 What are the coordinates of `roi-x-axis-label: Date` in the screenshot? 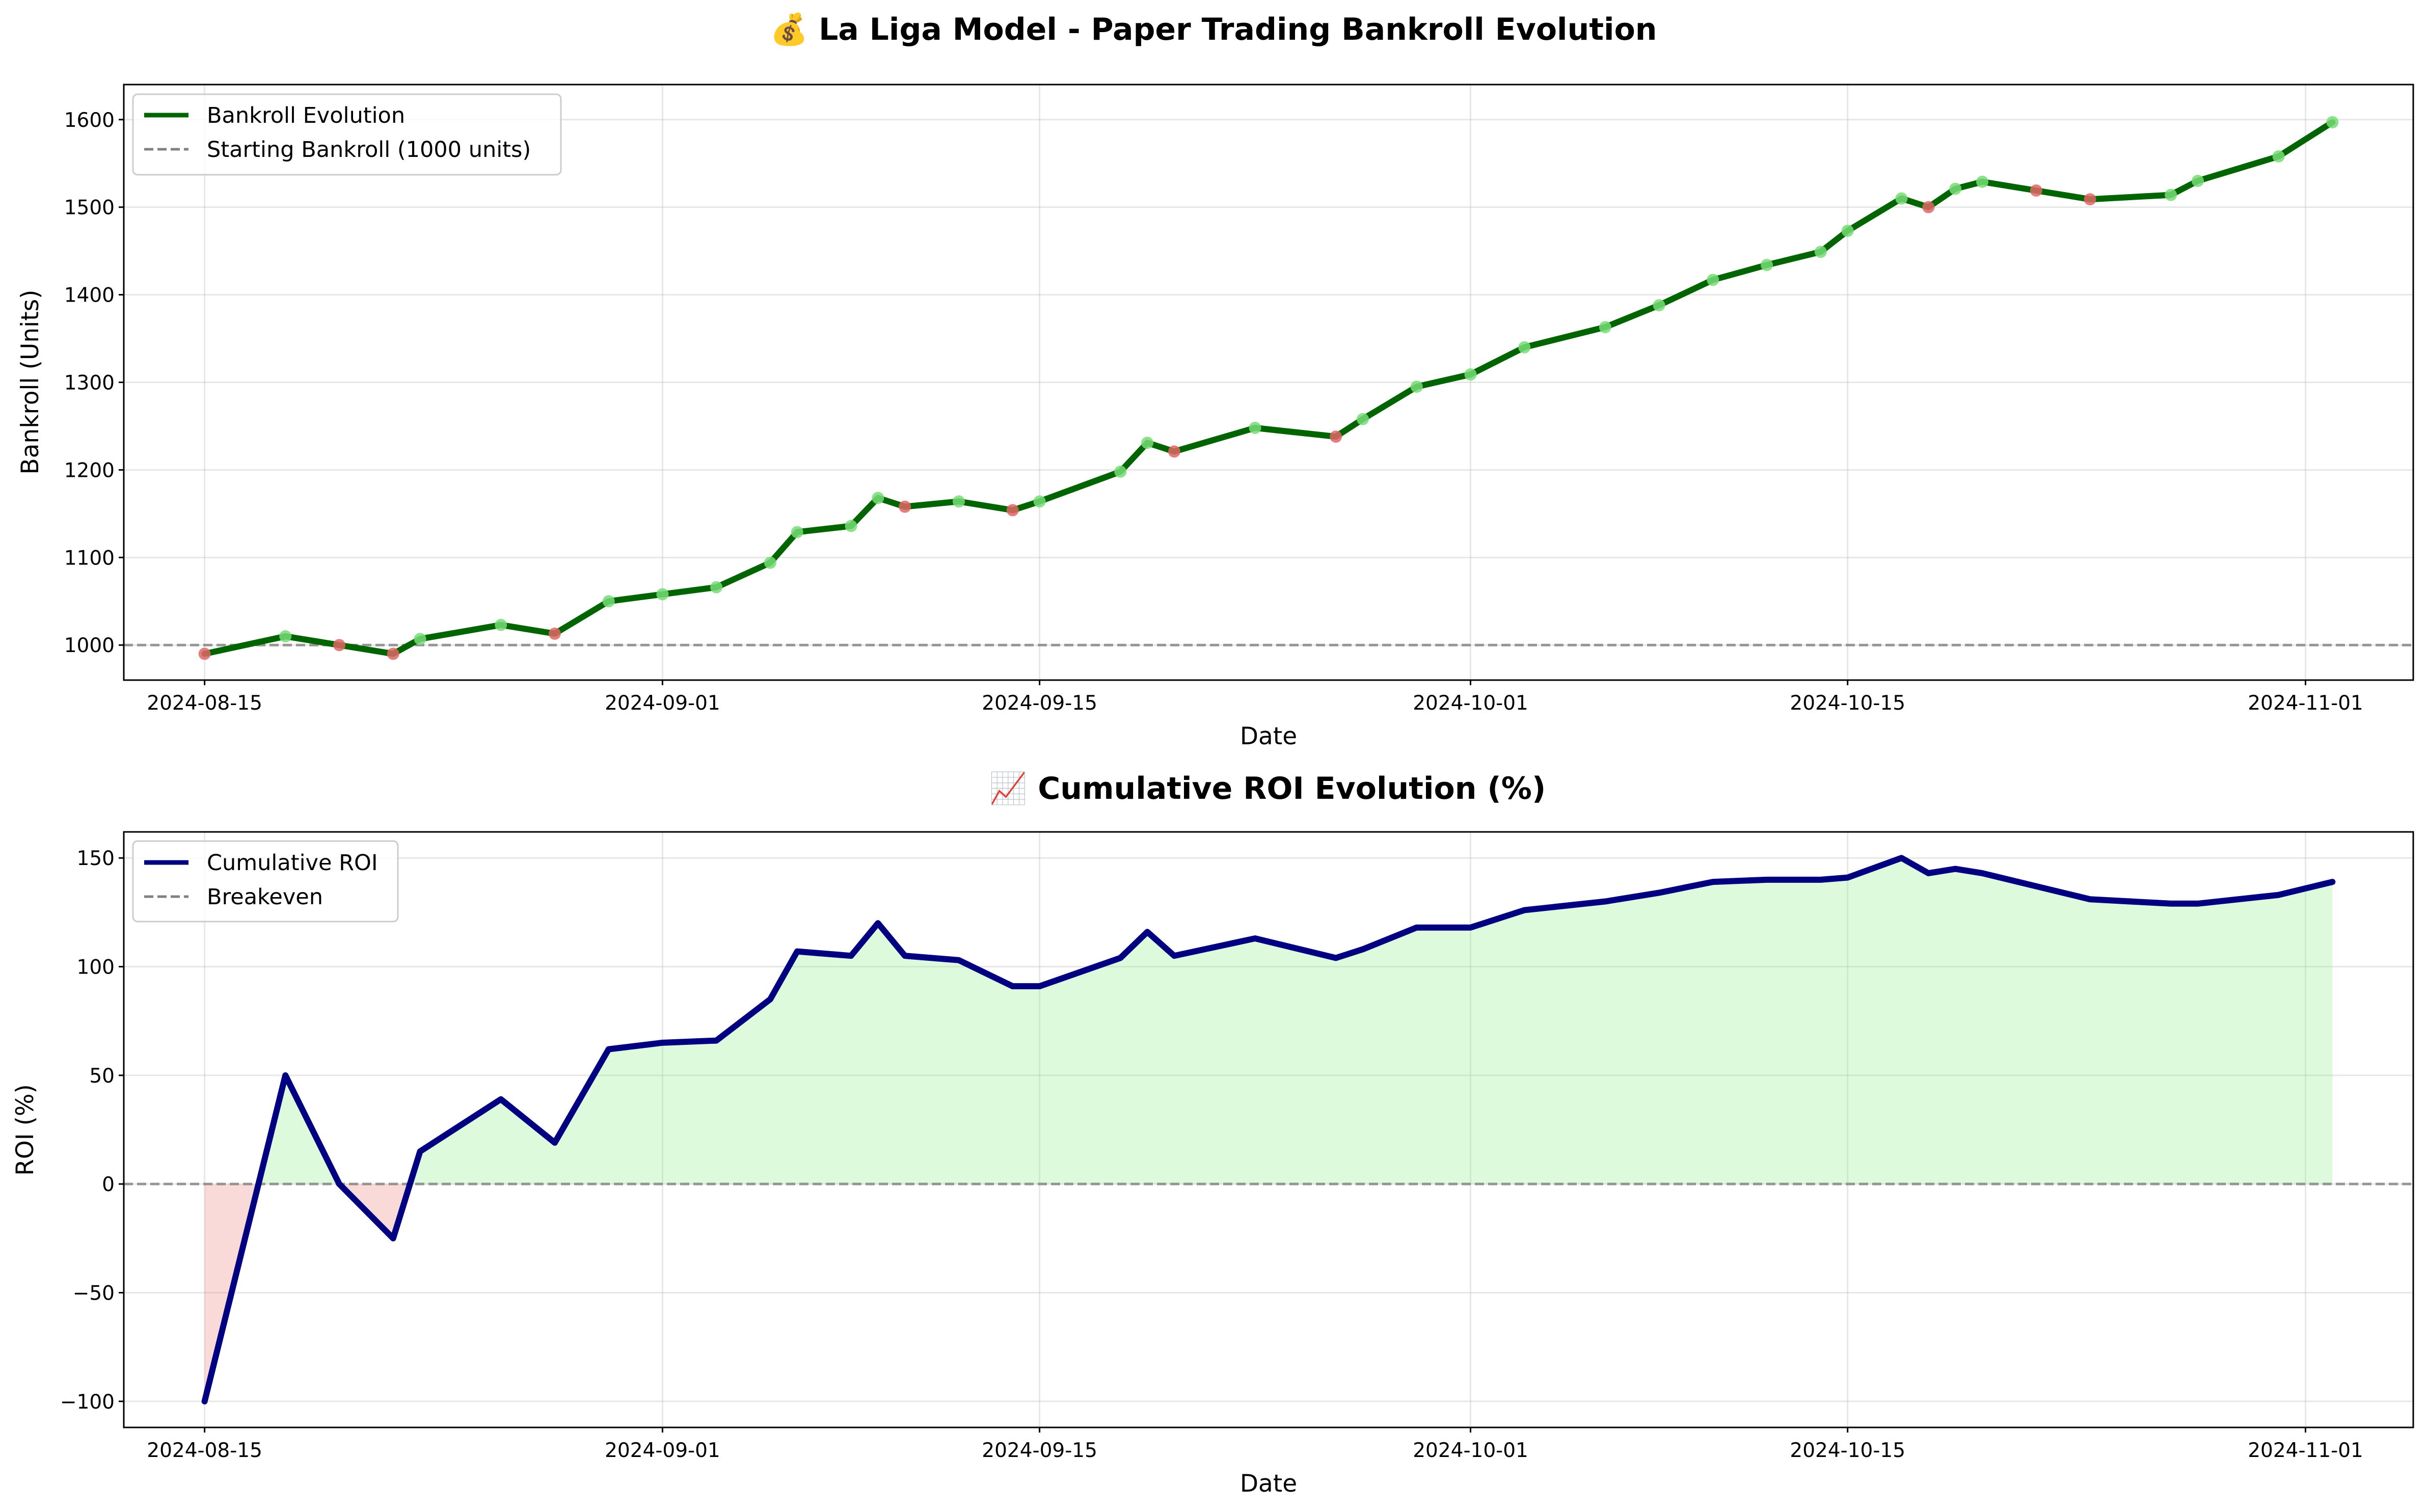 It's located at (1268, 1484).